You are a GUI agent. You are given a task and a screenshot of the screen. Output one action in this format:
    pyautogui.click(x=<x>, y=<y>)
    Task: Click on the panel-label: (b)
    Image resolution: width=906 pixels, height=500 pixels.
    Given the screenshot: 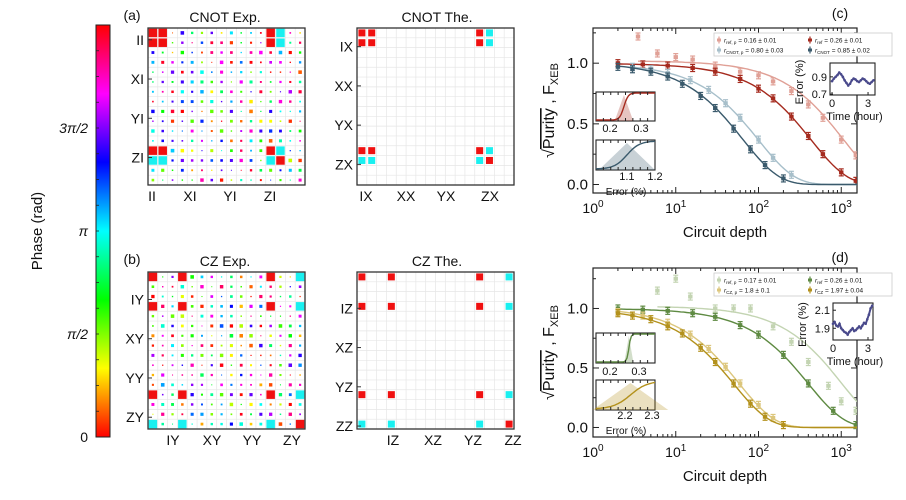 What is the action you would take?
    pyautogui.click(x=131, y=259)
    